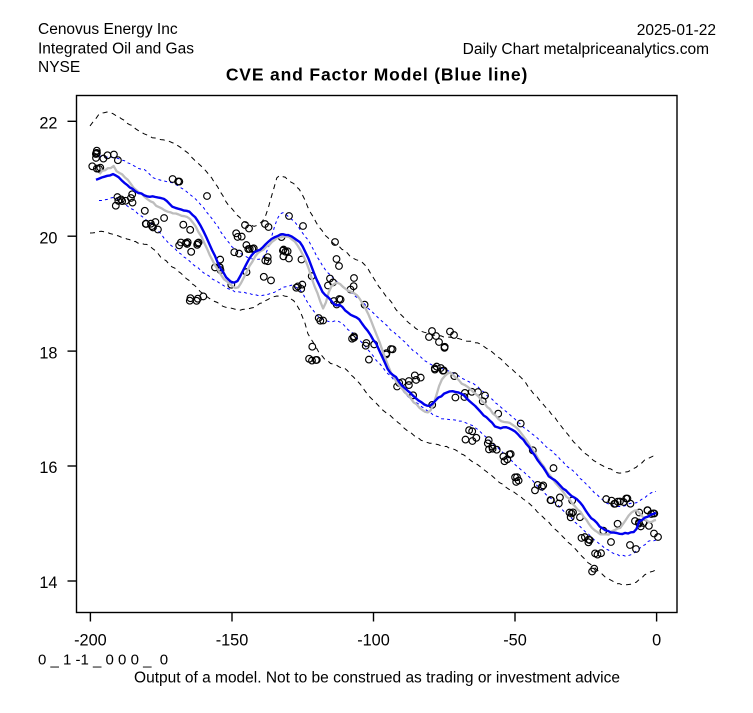 The width and height of the screenshot is (753, 713). I want to click on svg-text: -150, so click(232, 641).